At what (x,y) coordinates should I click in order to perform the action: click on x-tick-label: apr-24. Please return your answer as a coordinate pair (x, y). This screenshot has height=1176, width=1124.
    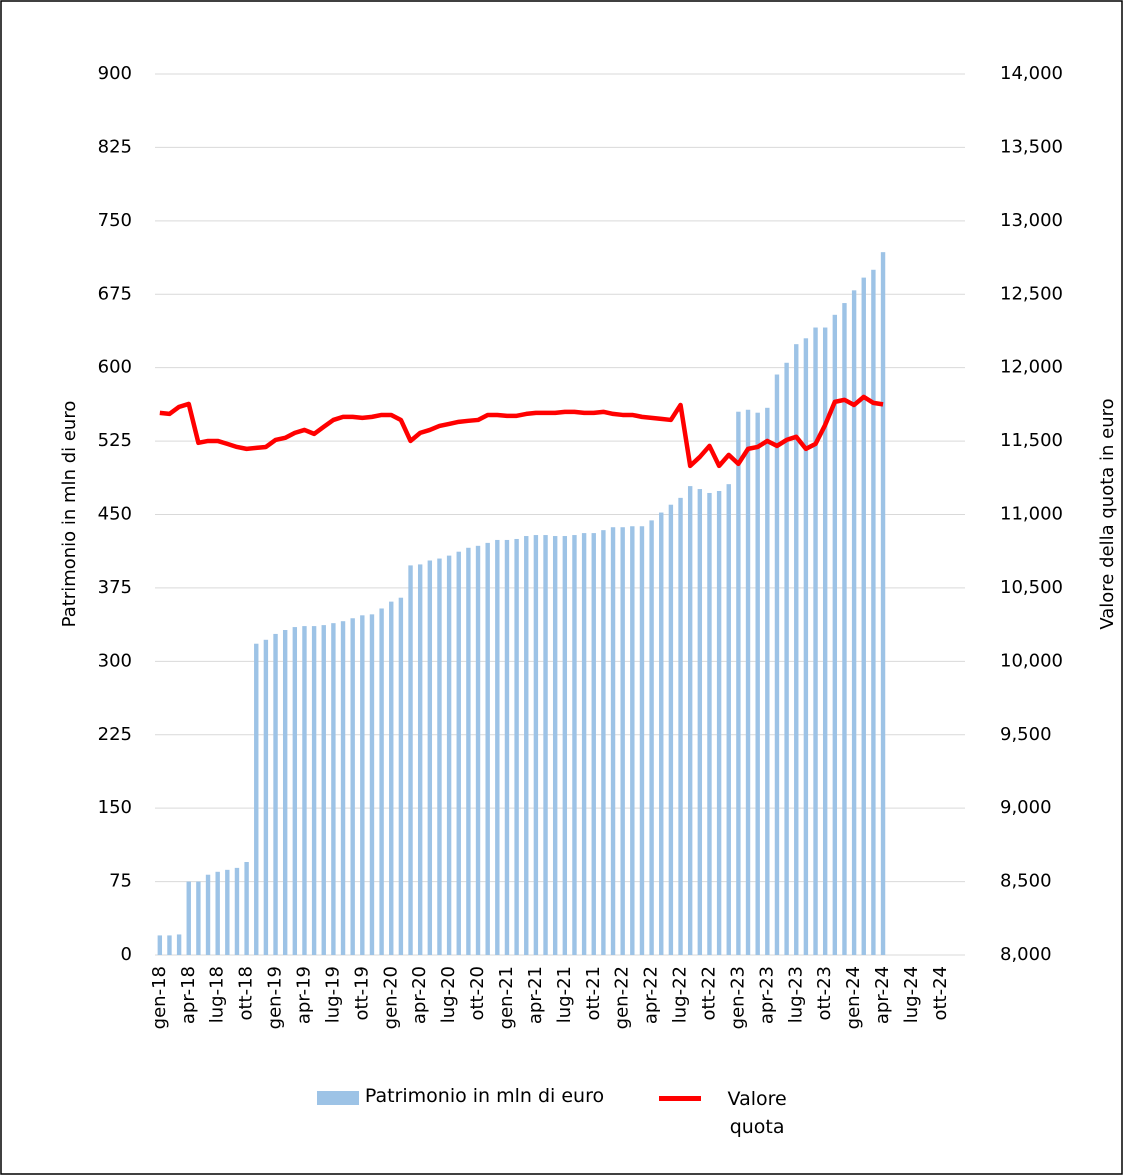
    Looking at the image, I should click on (882, 995).